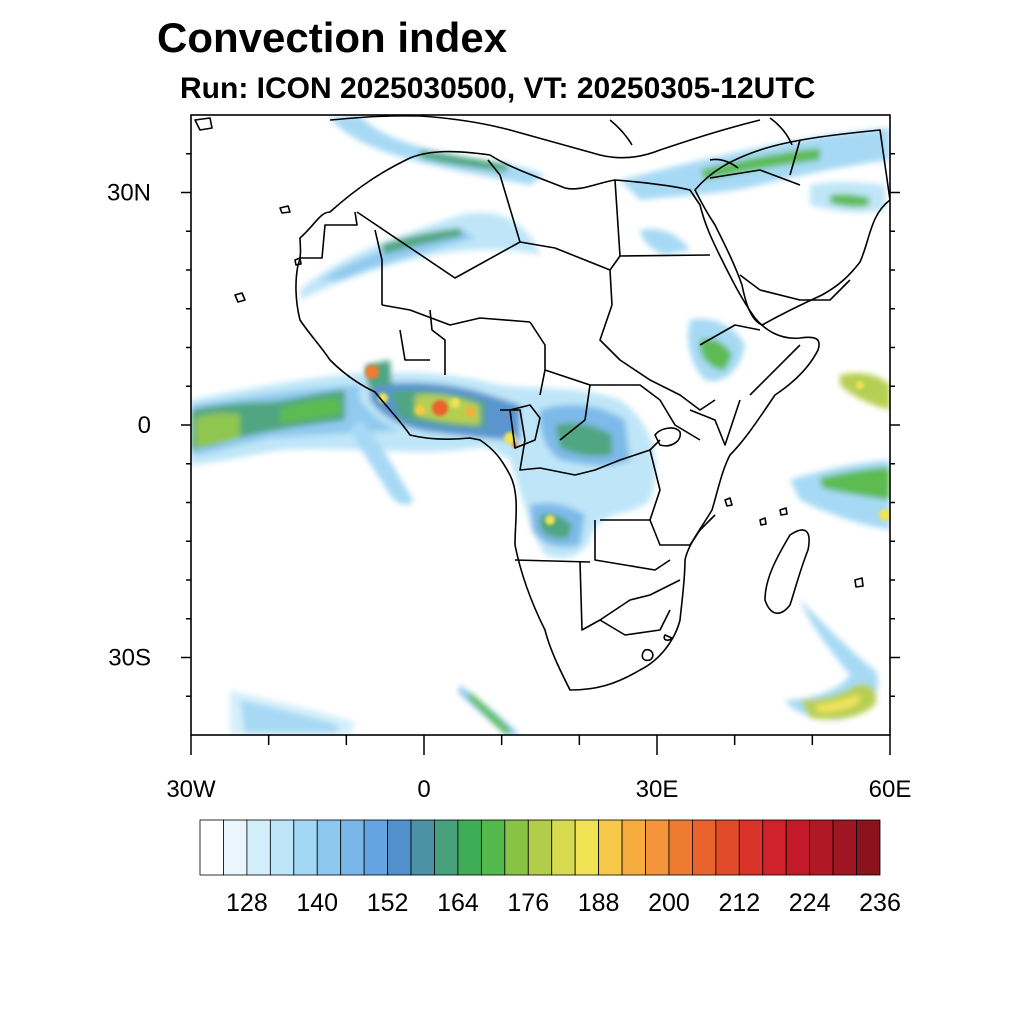 This screenshot has height=1024, width=1024. Describe the element at coordinates (144, 425) in the screenshot. I see `lat-tick-label: 0` at that location.